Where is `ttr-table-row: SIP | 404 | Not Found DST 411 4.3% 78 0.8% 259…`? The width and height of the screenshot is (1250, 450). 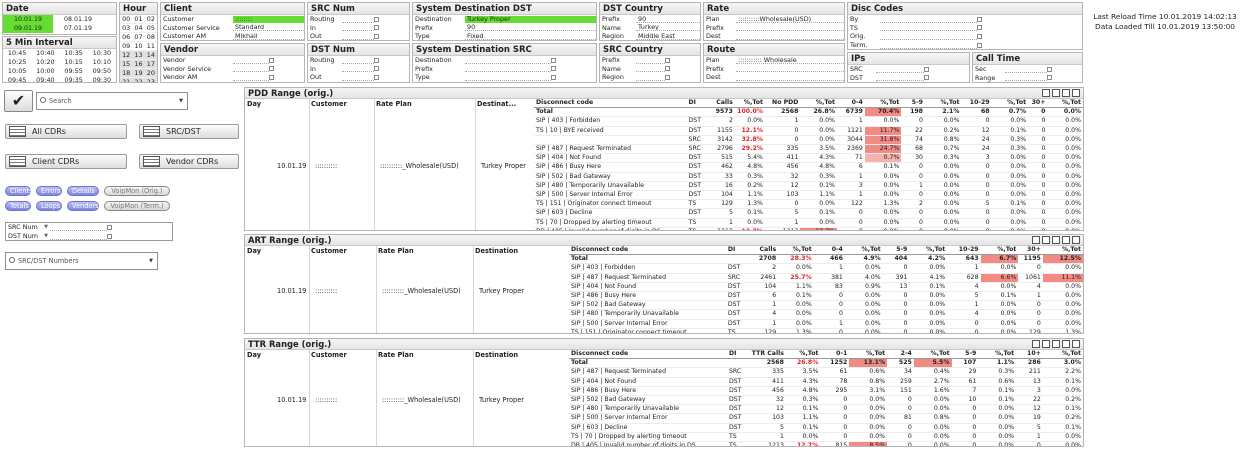
ttr-table-row: SIP | 404 | Not Found DST 411 4.3% 78 0.8% 259… is located at coordinates (826, 382).